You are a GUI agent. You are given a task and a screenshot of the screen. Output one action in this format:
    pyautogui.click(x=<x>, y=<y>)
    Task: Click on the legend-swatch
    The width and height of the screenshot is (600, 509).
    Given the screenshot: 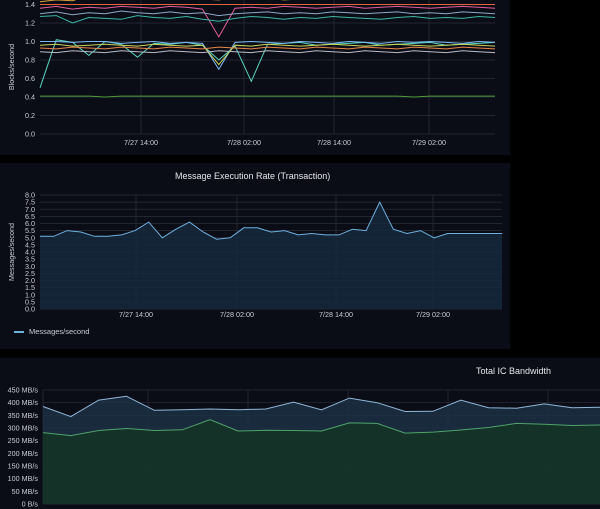 What is the action you would take?
    pyautogui.click(x=19, y=331)
    